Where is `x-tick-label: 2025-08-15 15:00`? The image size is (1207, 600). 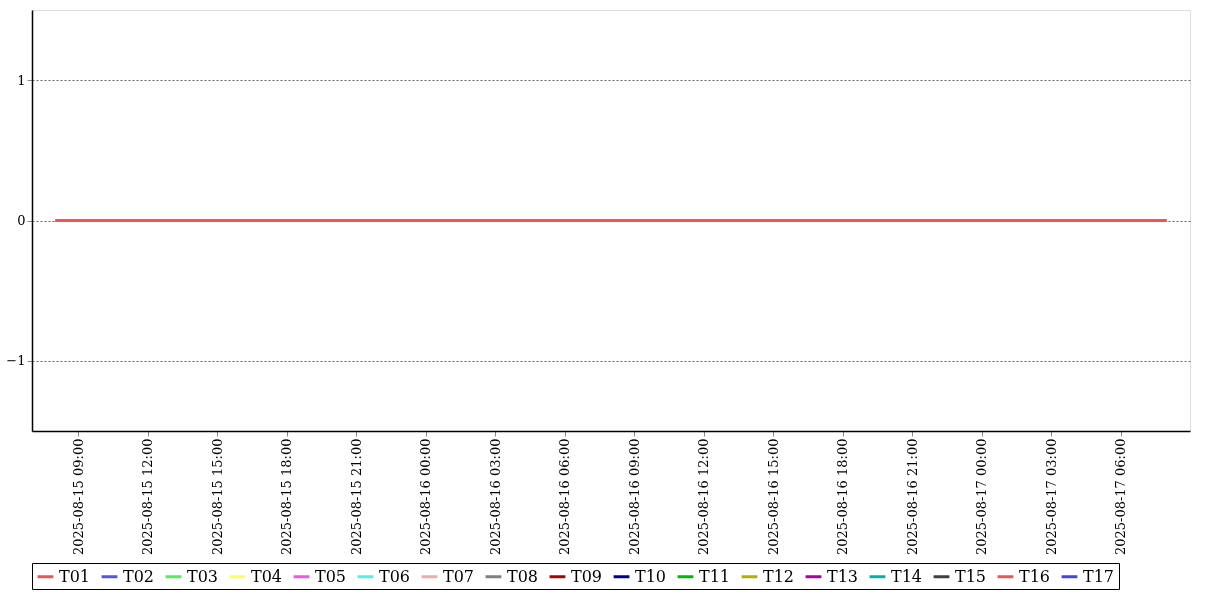 x-tick-label: 2025-08-15 15:00 is located at coordinates (217, 497).